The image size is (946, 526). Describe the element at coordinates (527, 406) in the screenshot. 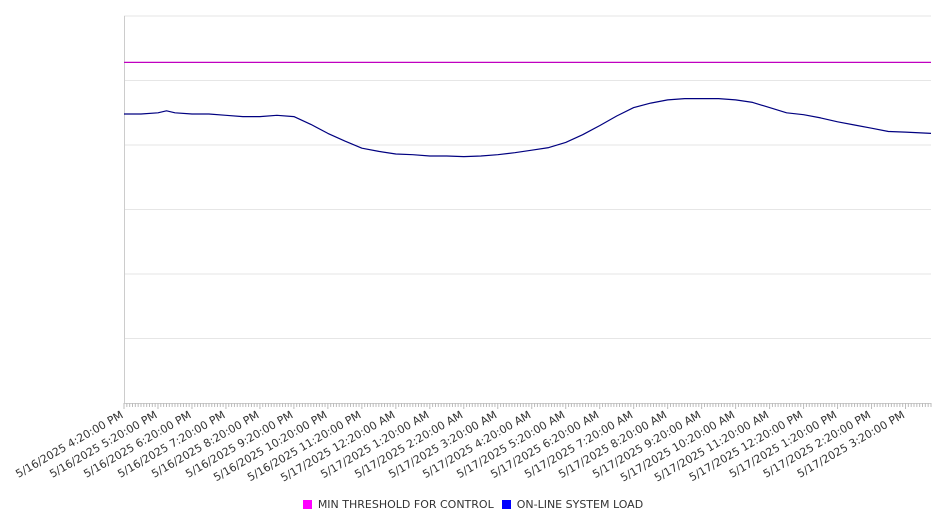

I see `x-axis-ticks` at that location.